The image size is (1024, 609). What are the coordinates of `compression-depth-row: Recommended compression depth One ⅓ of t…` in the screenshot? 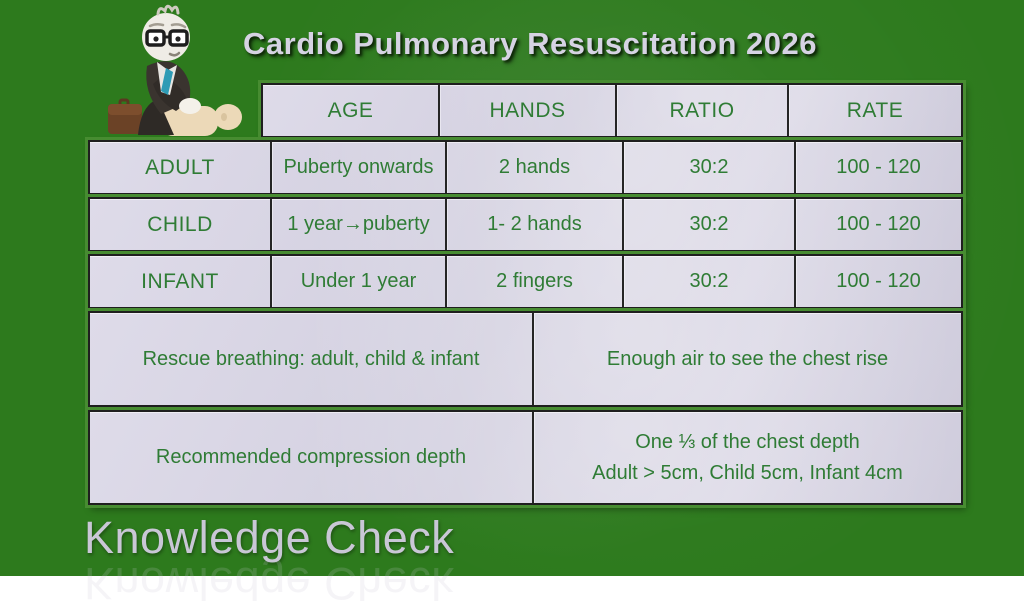 It's located at (525, 457).